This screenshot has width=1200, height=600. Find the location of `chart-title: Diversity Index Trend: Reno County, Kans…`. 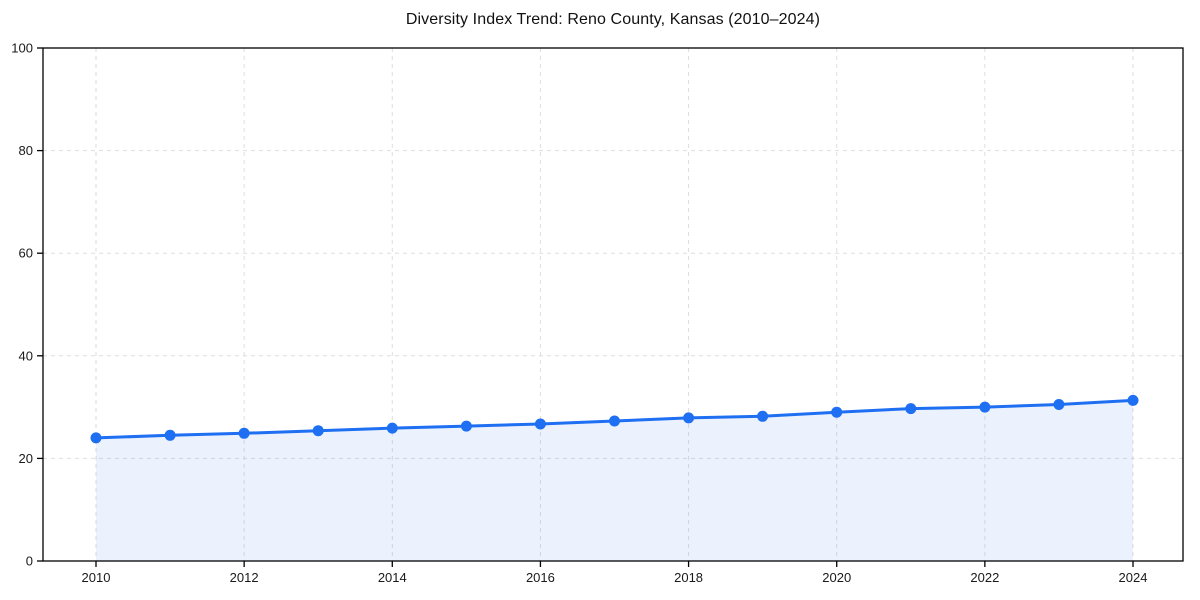

chart-title: Diversity Index Trend: Reno County, Kans… is located at coordinates (613, 19).